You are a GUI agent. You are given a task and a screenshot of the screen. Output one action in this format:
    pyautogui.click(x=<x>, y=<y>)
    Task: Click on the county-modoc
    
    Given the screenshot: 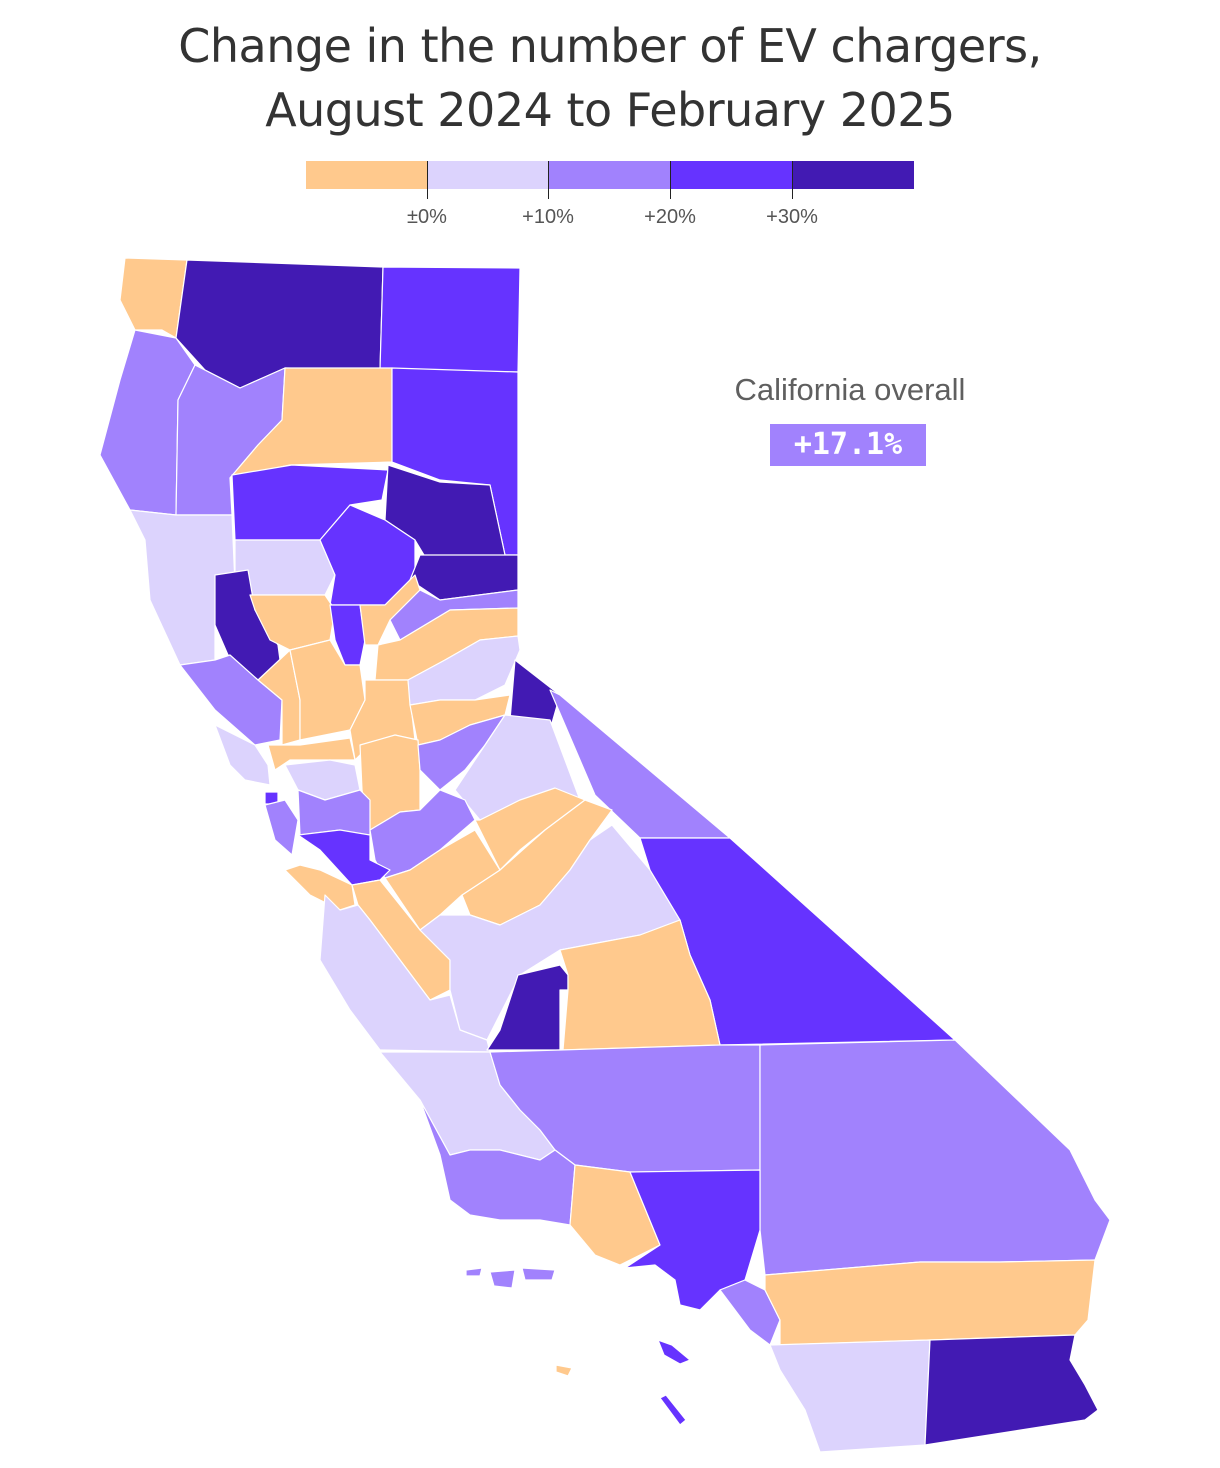 What is the action you would take?
    pyautogui.click(x=450, y=319)
    